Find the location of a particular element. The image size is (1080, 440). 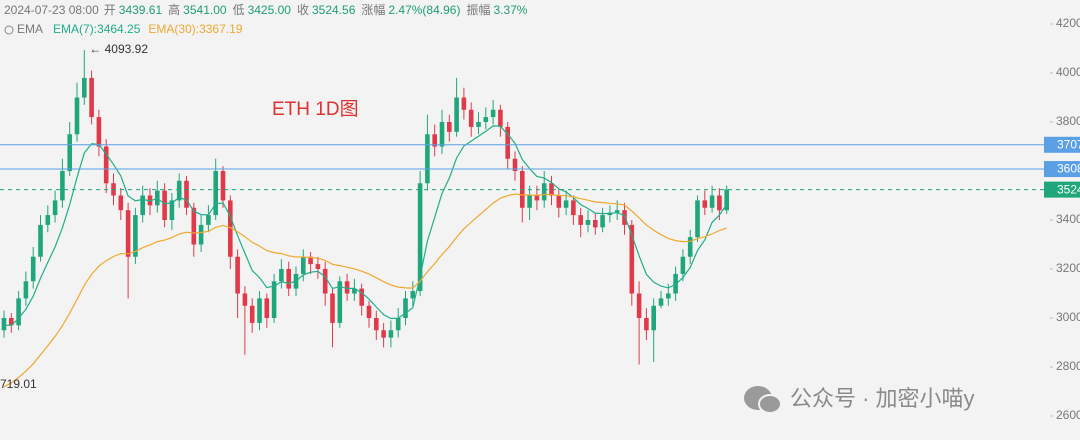

annotation: ← 4093.92 is located at coordinates (118, 49).